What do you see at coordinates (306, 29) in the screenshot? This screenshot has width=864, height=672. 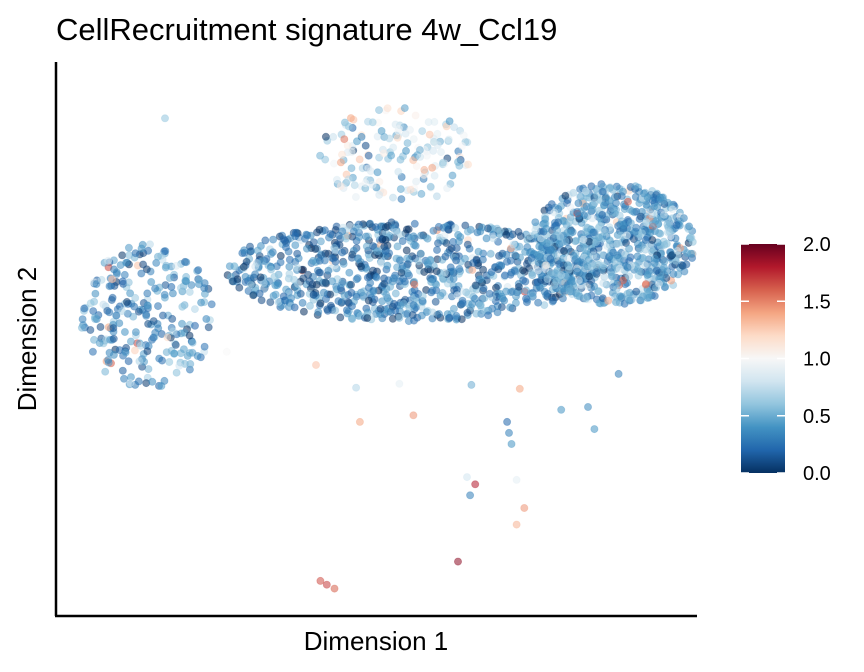 I see `chart-title: CellRecruitment signature 4w_Ccl19` at bounding box center [306, 29].